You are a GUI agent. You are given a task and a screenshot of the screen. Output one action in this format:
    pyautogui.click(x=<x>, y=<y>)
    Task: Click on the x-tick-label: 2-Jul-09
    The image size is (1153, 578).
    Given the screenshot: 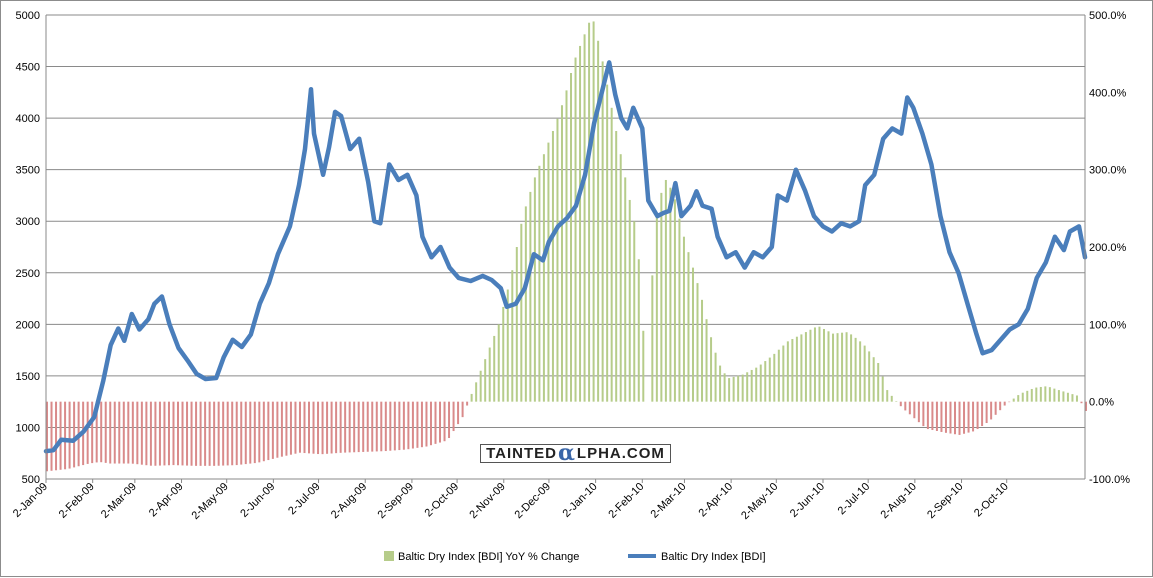 What is the action you would take?
    pyautogui.click(x=304, y=499)
    